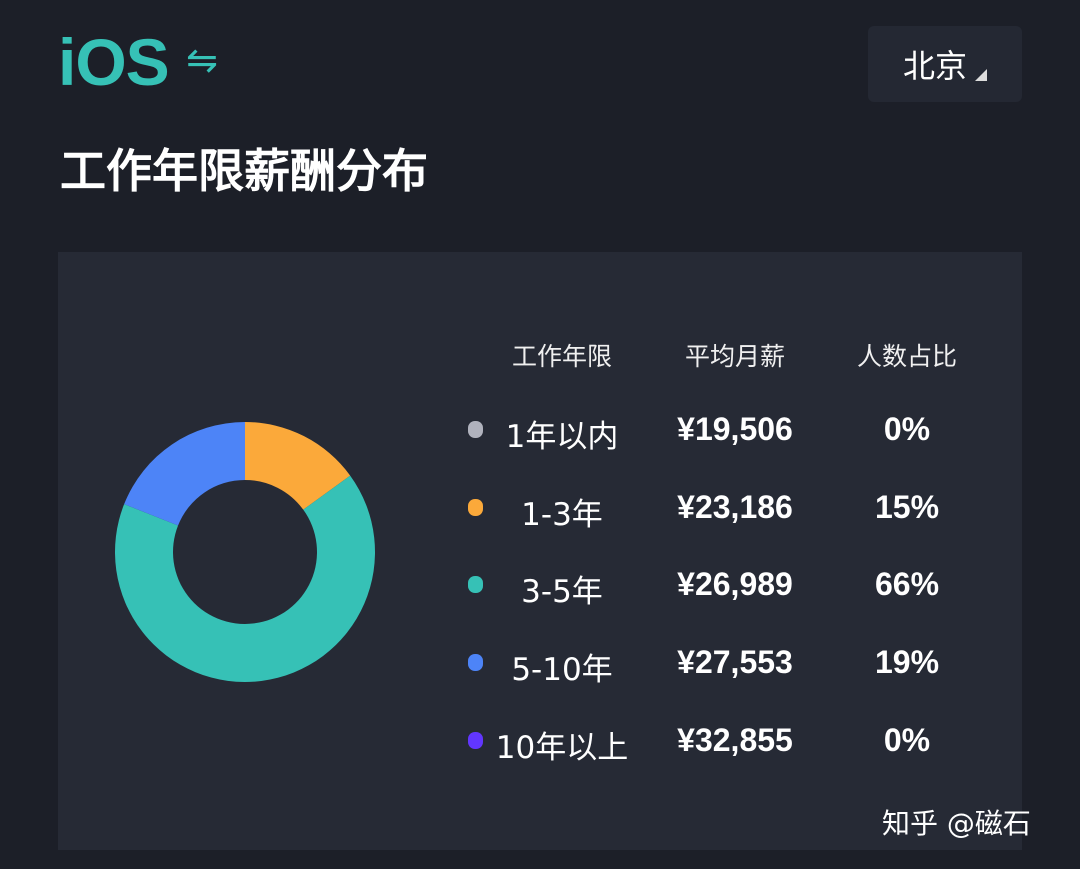 The width and height of the screenshot is (1080, 869). I want to click on watermark: 知乎 @磁石, so click(956, 823).